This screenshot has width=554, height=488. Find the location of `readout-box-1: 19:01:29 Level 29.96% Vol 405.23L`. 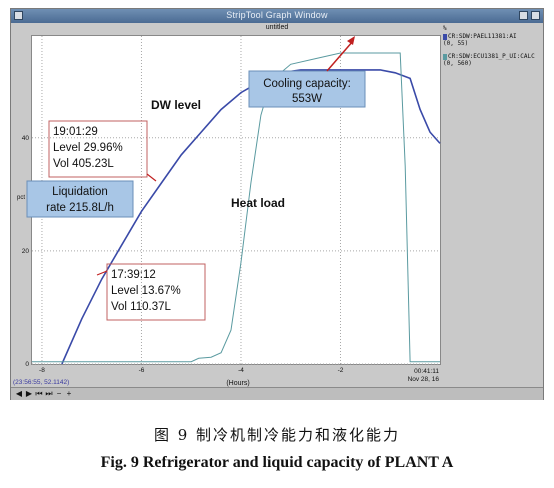

readout-box-1: 19:01:29 Level 29.96% Vol 405.23L is located at coordinates (102, 151).